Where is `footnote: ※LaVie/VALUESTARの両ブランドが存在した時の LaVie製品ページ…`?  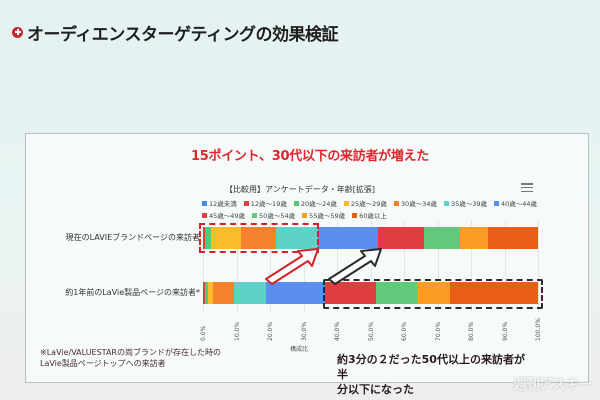 footnote: ※LaVie/VALUESTARの両ブランドが存在した時の LaVie製品ページ… is located at coordinates (130, 358).